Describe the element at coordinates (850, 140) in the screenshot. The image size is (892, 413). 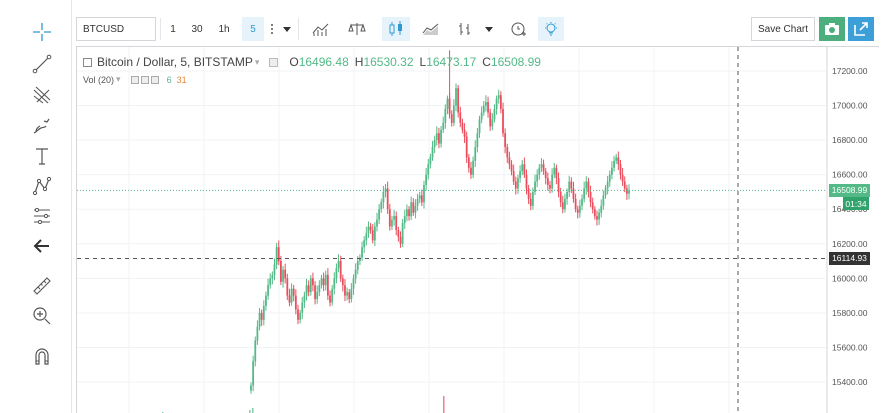
I see `price-tick-label: 16800.00` at that location.